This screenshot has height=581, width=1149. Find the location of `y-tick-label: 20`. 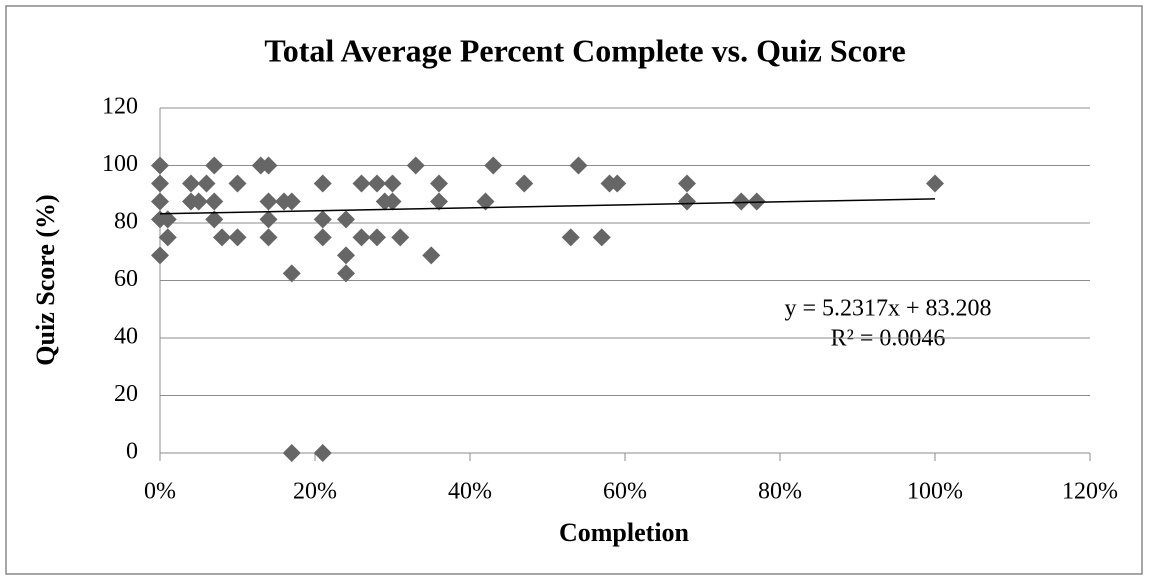

y-tick-label: 20 is located at coordinates (126, 394).